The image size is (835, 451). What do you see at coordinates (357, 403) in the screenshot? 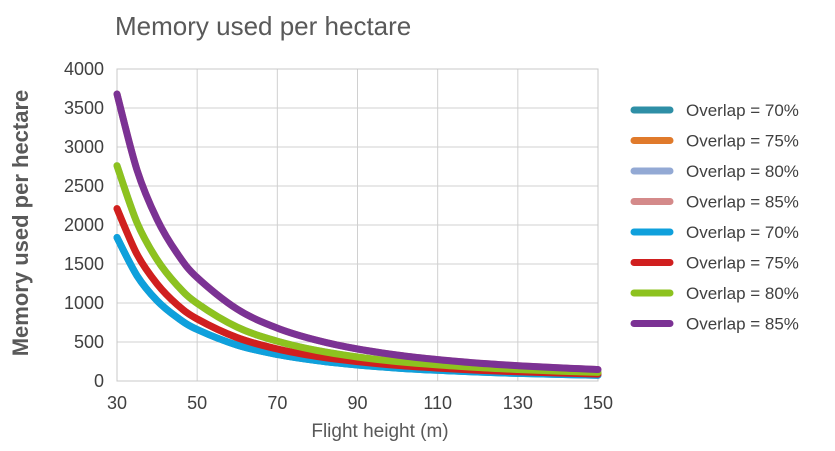
I see `x-tick-label: 90` at bounding box center [357, 403].